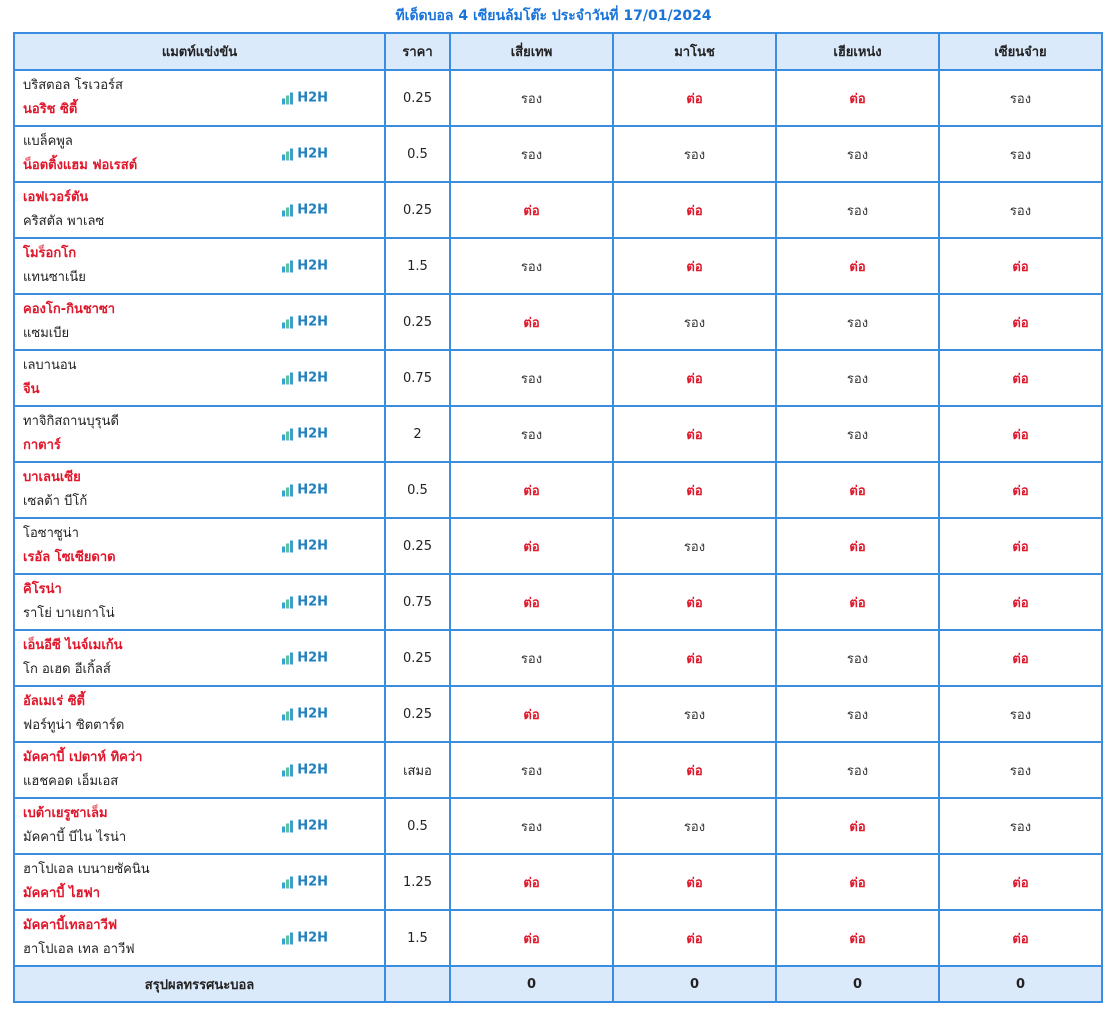  I want to click on away-team-link: แทนซาเนีย, so click(54, 277).